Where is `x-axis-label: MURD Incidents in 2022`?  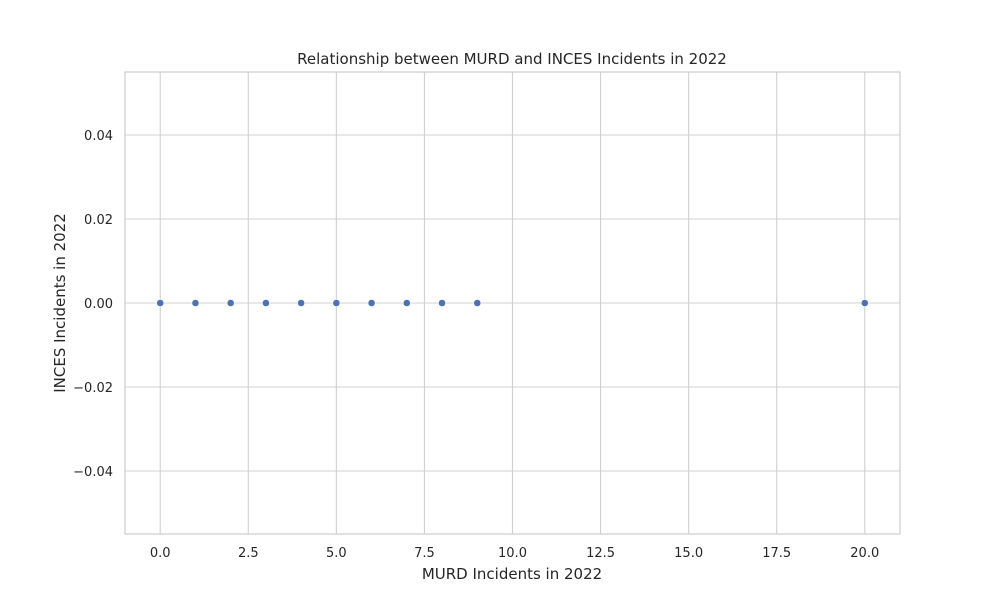
x-axis-label: MURD Incidents in 2022 is located at coordinates (512, 574).